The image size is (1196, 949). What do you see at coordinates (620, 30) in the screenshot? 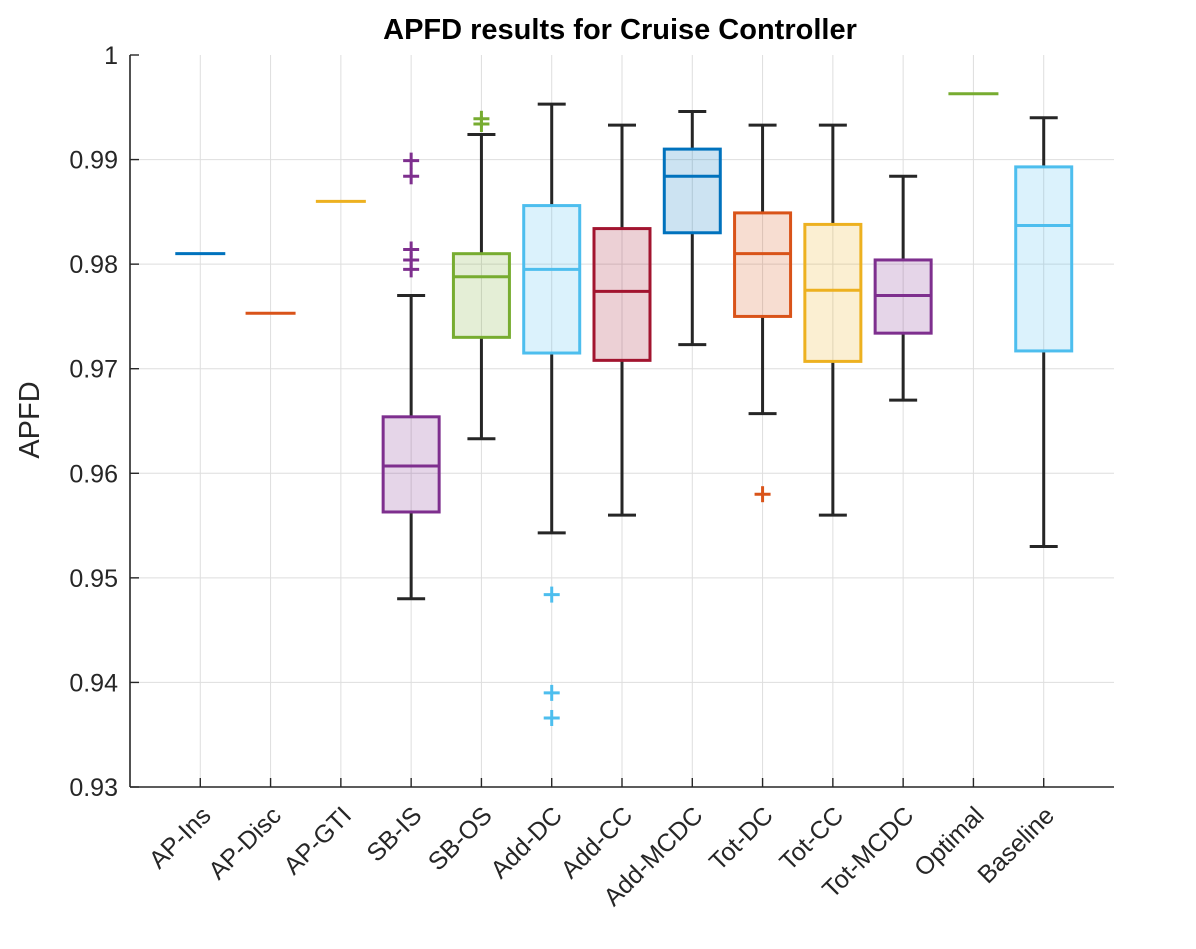
I see `chart-title: APFD results for Cruise Controller` at bounding box center [620, 30].